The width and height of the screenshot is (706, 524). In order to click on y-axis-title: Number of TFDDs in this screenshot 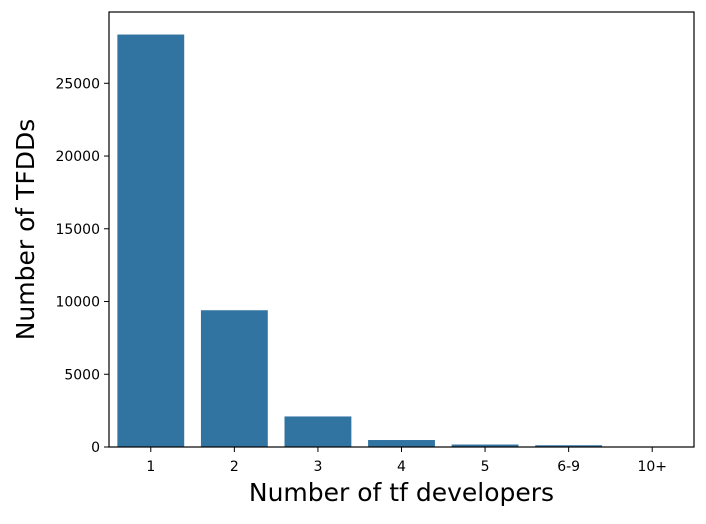, I will do `click(25, 230)`.